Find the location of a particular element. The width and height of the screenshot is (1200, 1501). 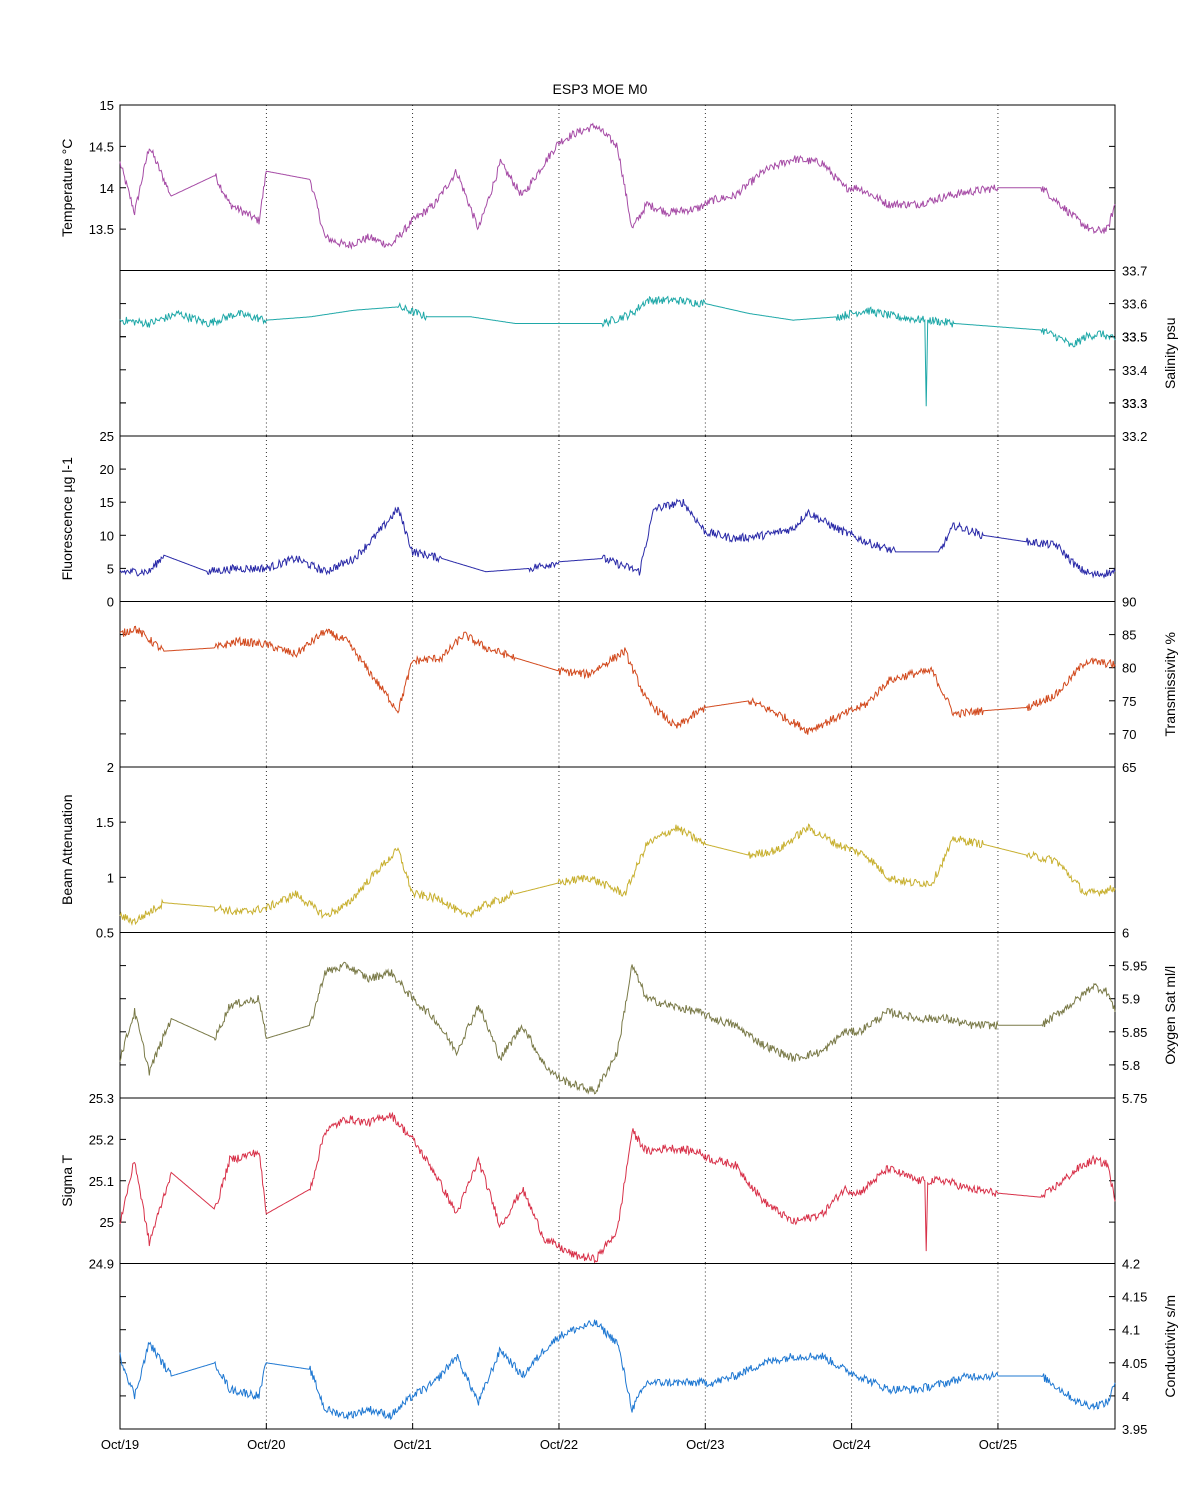

panel-conductivity: 3.95 4 4.05 4.1 4.15 4.2 Conductivity s/m is located at coordinates (648, 1347).